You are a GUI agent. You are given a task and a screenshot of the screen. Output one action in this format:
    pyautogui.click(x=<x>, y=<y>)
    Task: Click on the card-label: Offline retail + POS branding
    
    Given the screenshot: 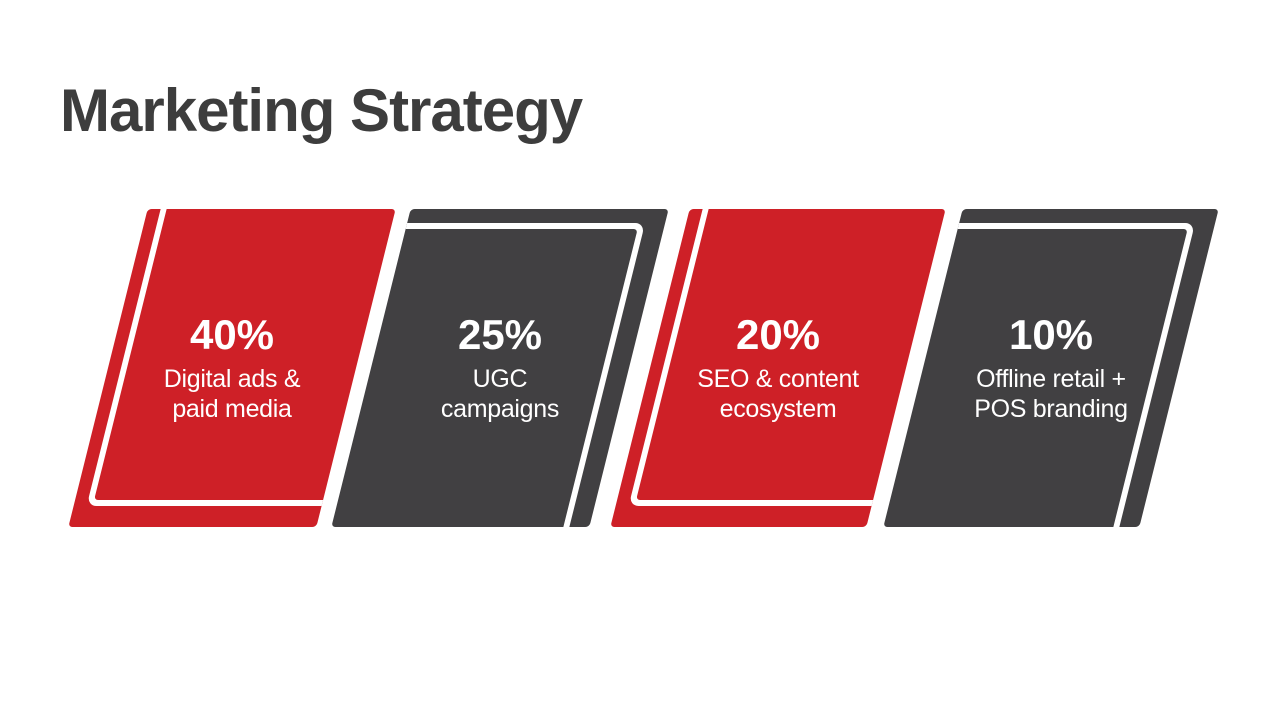 What is the action you would take?
    pyautogui.click(x=1051, y=393)
    